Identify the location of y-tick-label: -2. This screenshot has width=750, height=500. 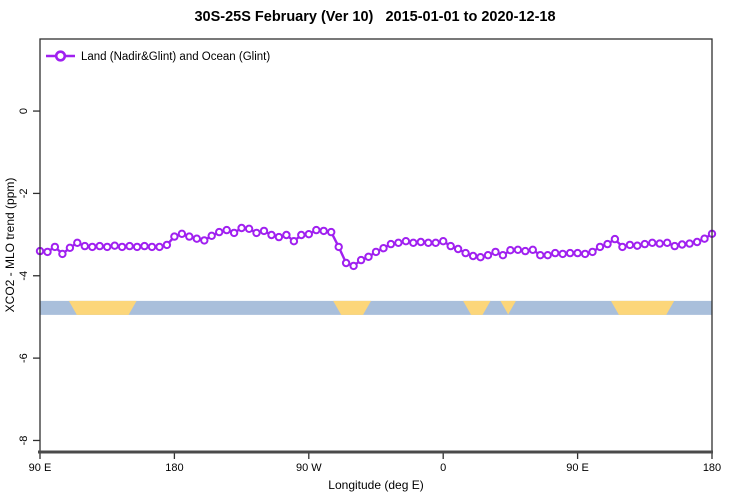
(24, 194).